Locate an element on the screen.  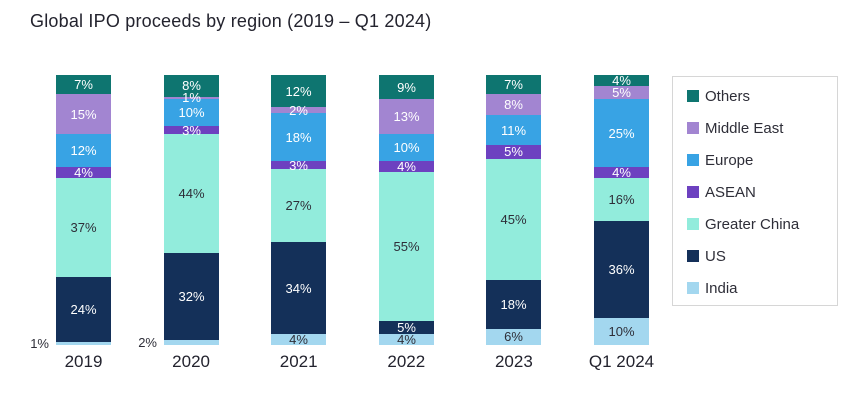
segment-europe-2020: 10% is located at coordinates (191, 113).